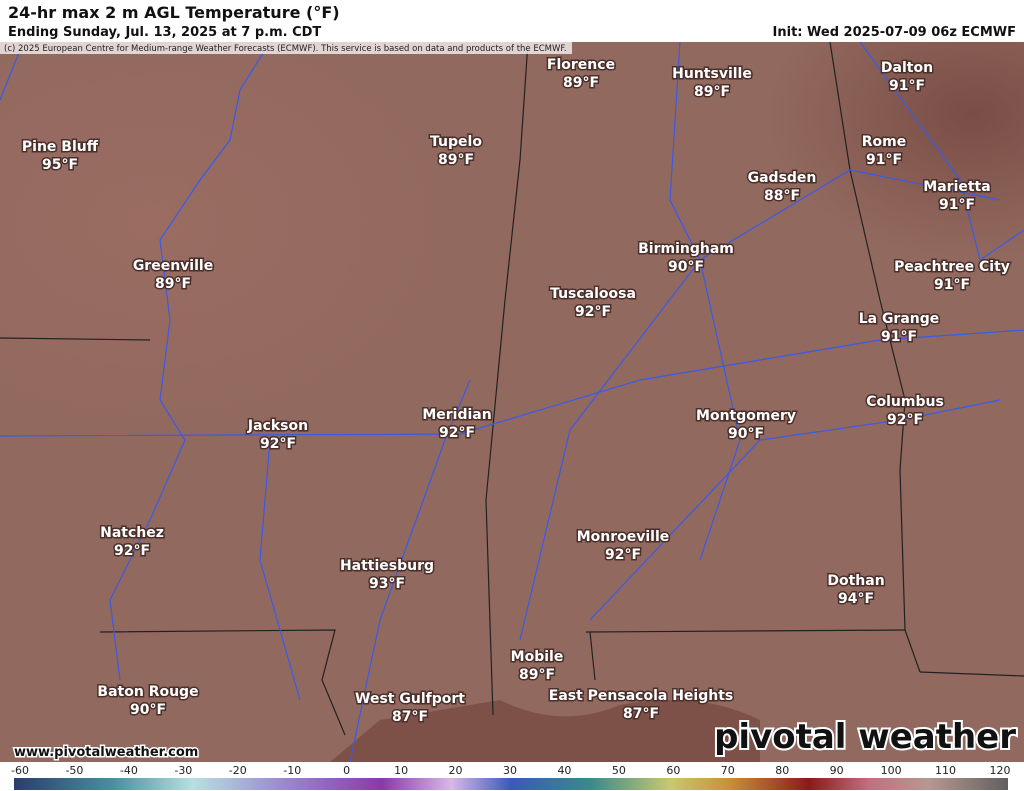  I want to click on city-name: Natchez, so click(132, 533).